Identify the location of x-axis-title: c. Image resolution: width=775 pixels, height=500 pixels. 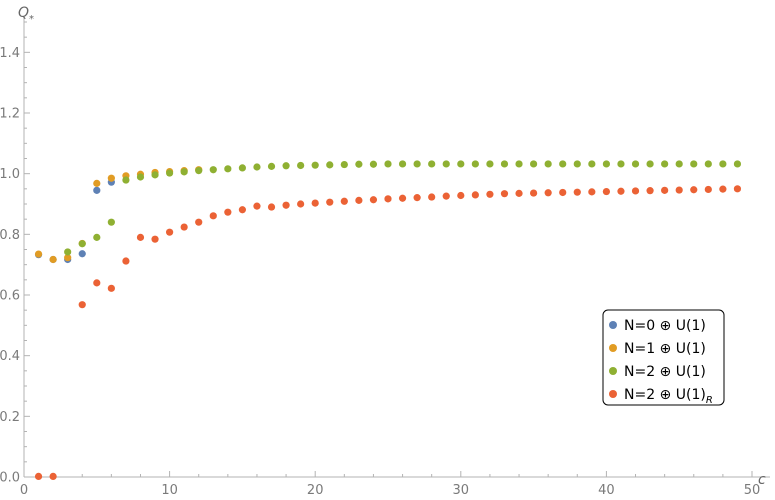
(762, 480).